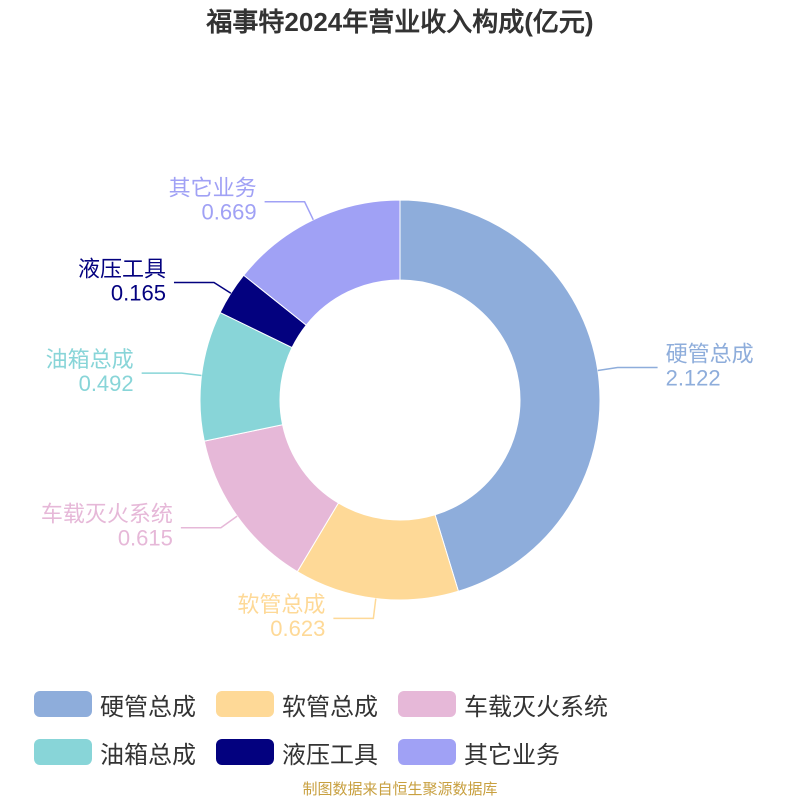  What do you see at coordinates (409, 729) in the screenshot?
I see `legend: 硬管总成 软管总成 车载灭火系统油箱总成 液压工具 其它业务` at bounding box center [409, 729].